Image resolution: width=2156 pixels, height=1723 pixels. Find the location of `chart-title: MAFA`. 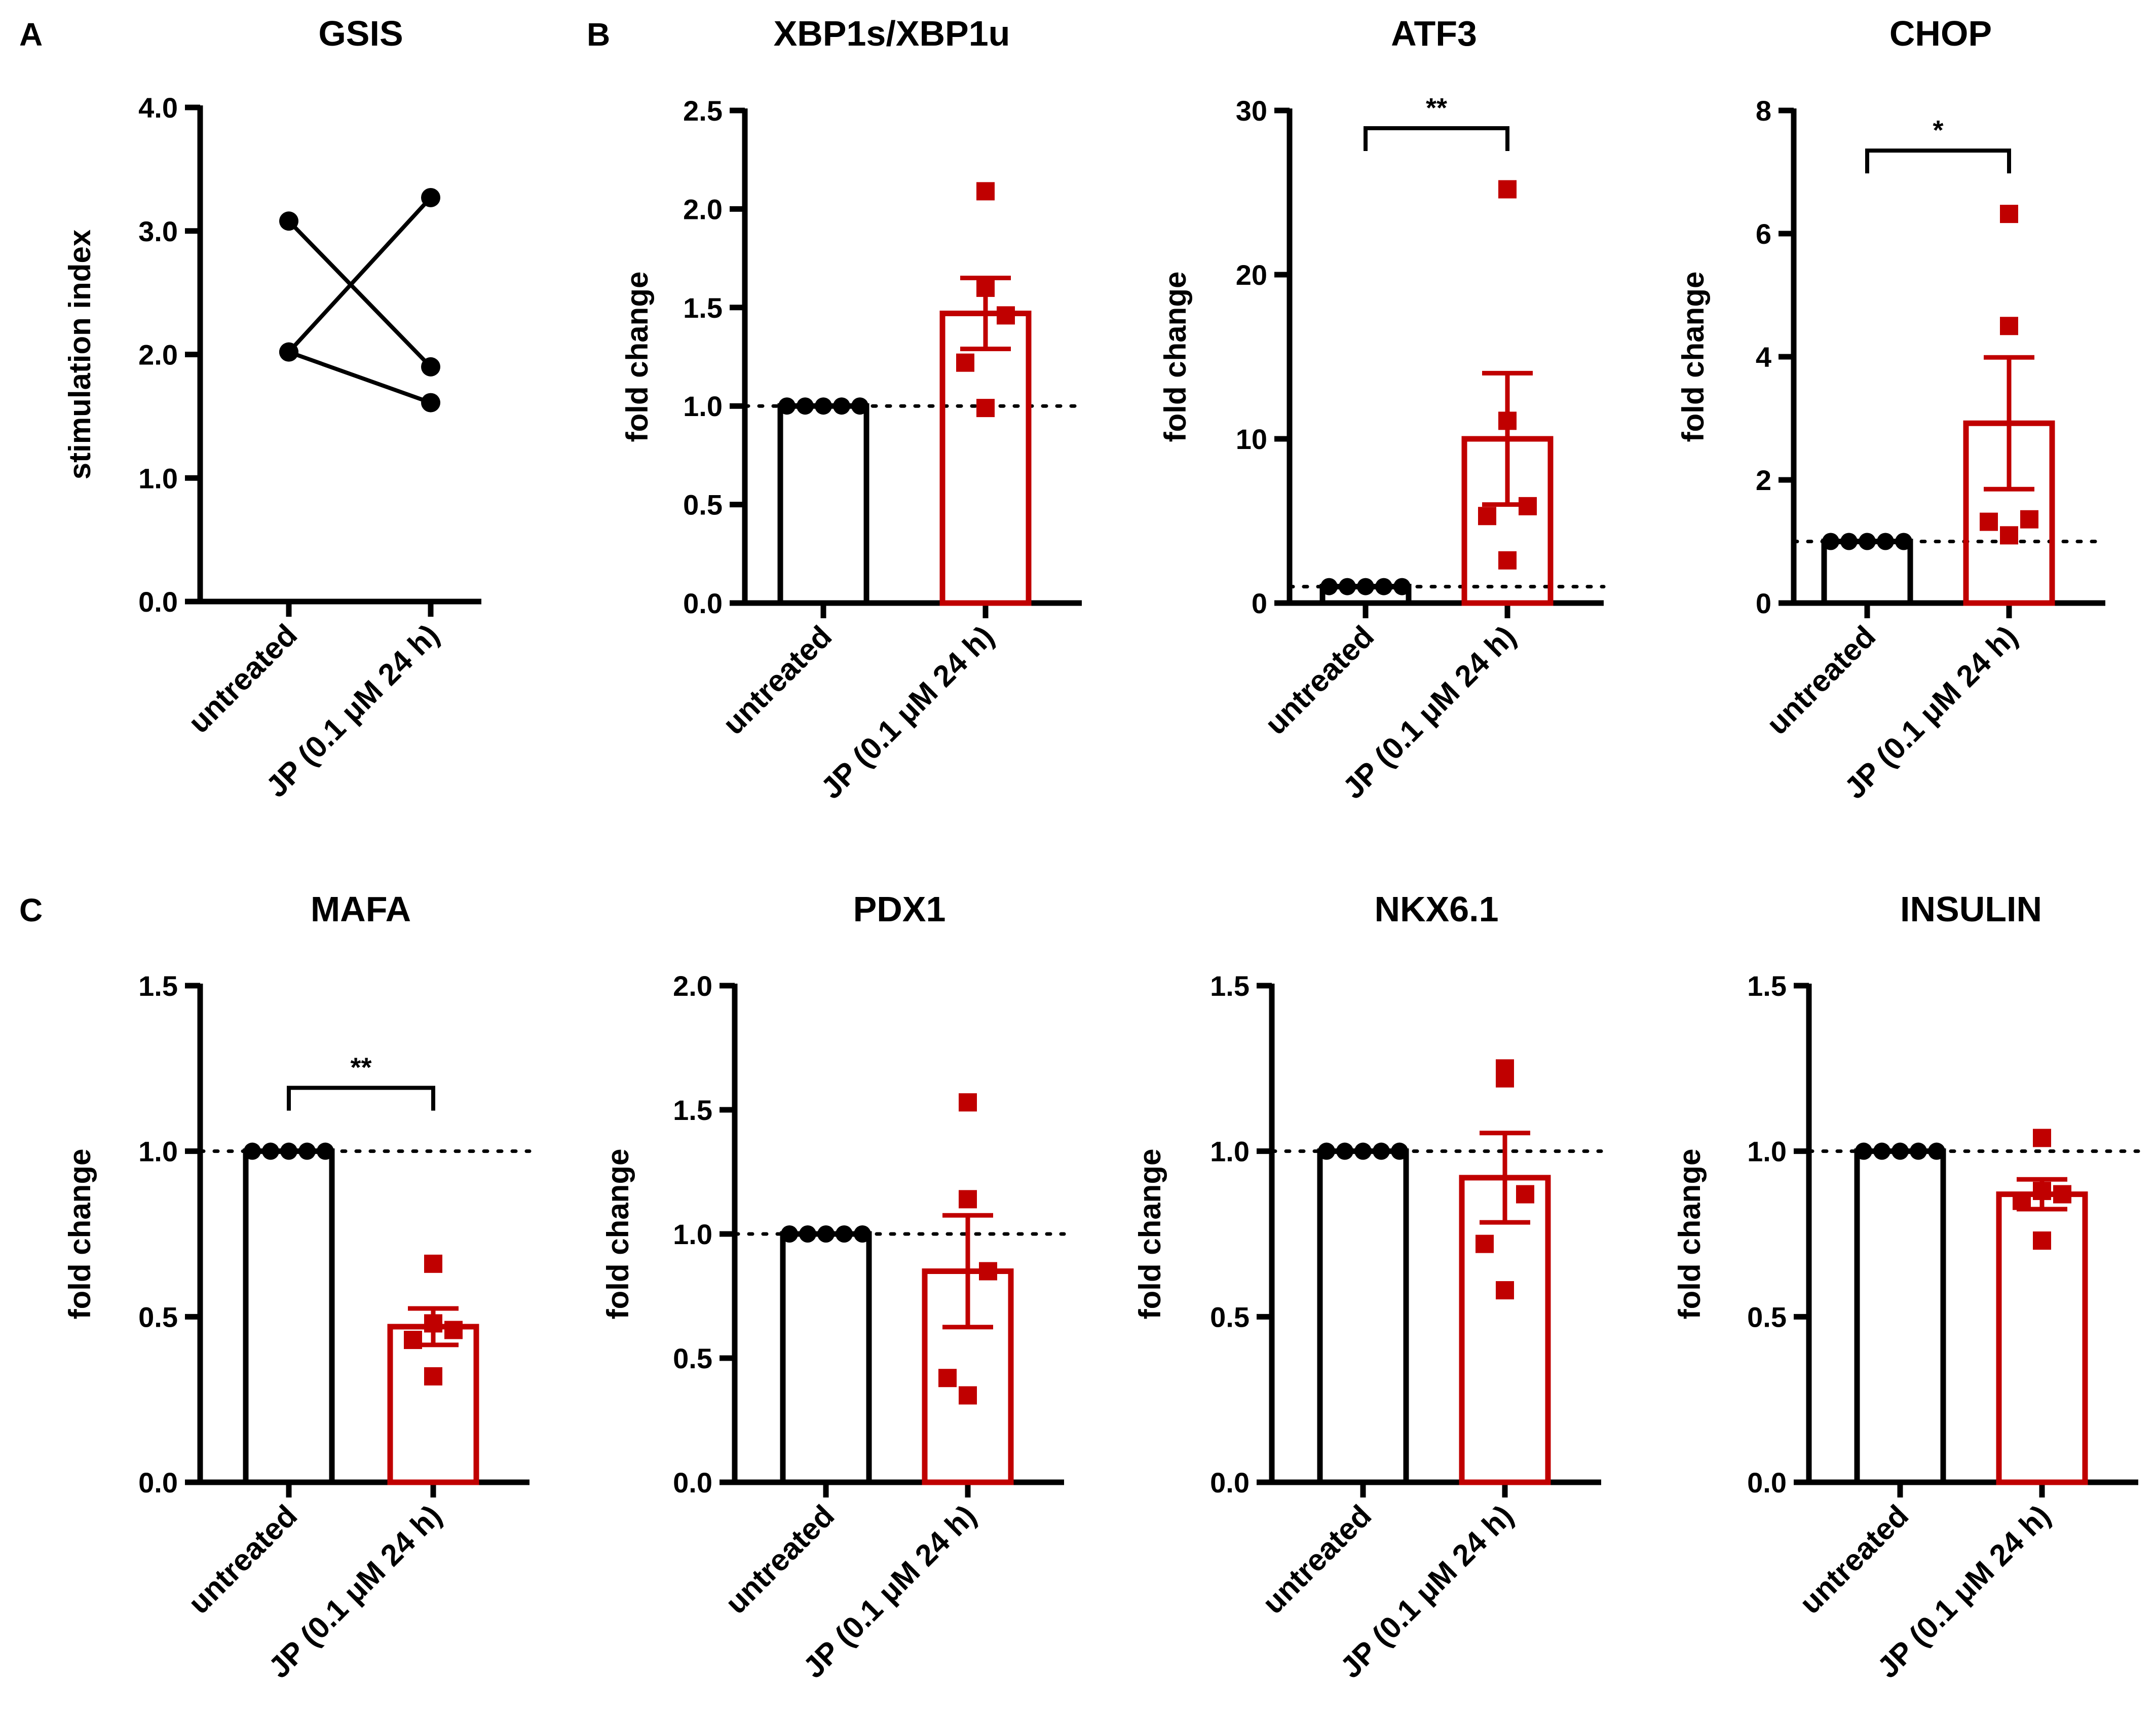

chart-title: MAFA is located at coordinates (361, 909).